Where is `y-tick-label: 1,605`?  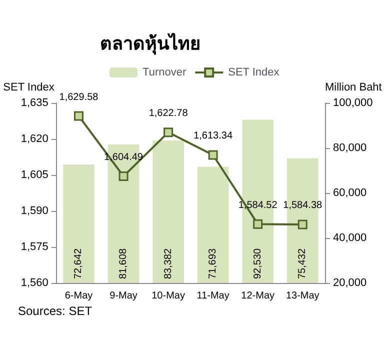 y-tick-label: 1,605 is located at coordinates (34, 175).